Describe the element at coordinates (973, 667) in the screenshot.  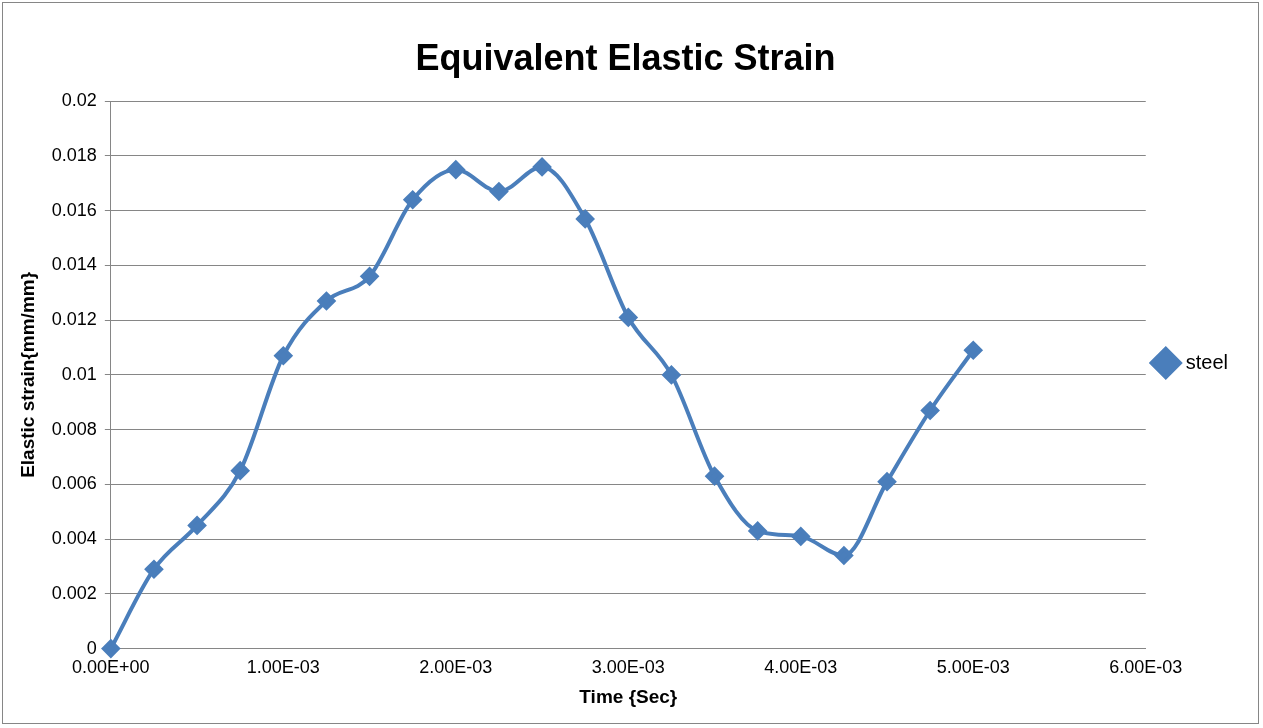
I see `x-tick-label: 5.00E-03` at that location.